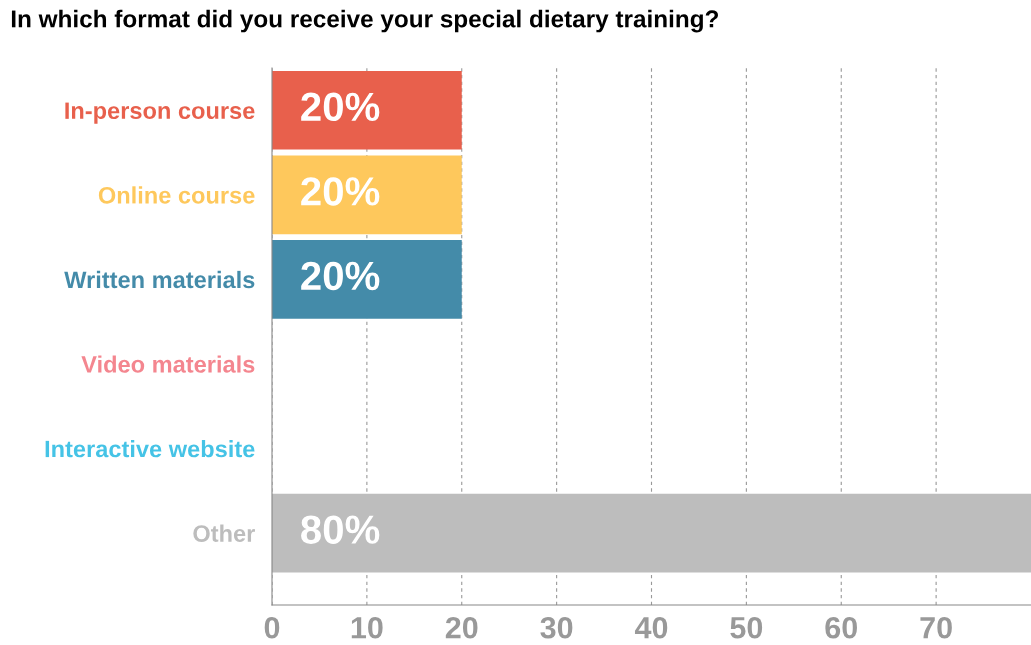  Describe the element at coordinates (340, 529) in the screenshot. I see `data-label: 80%` at that location.